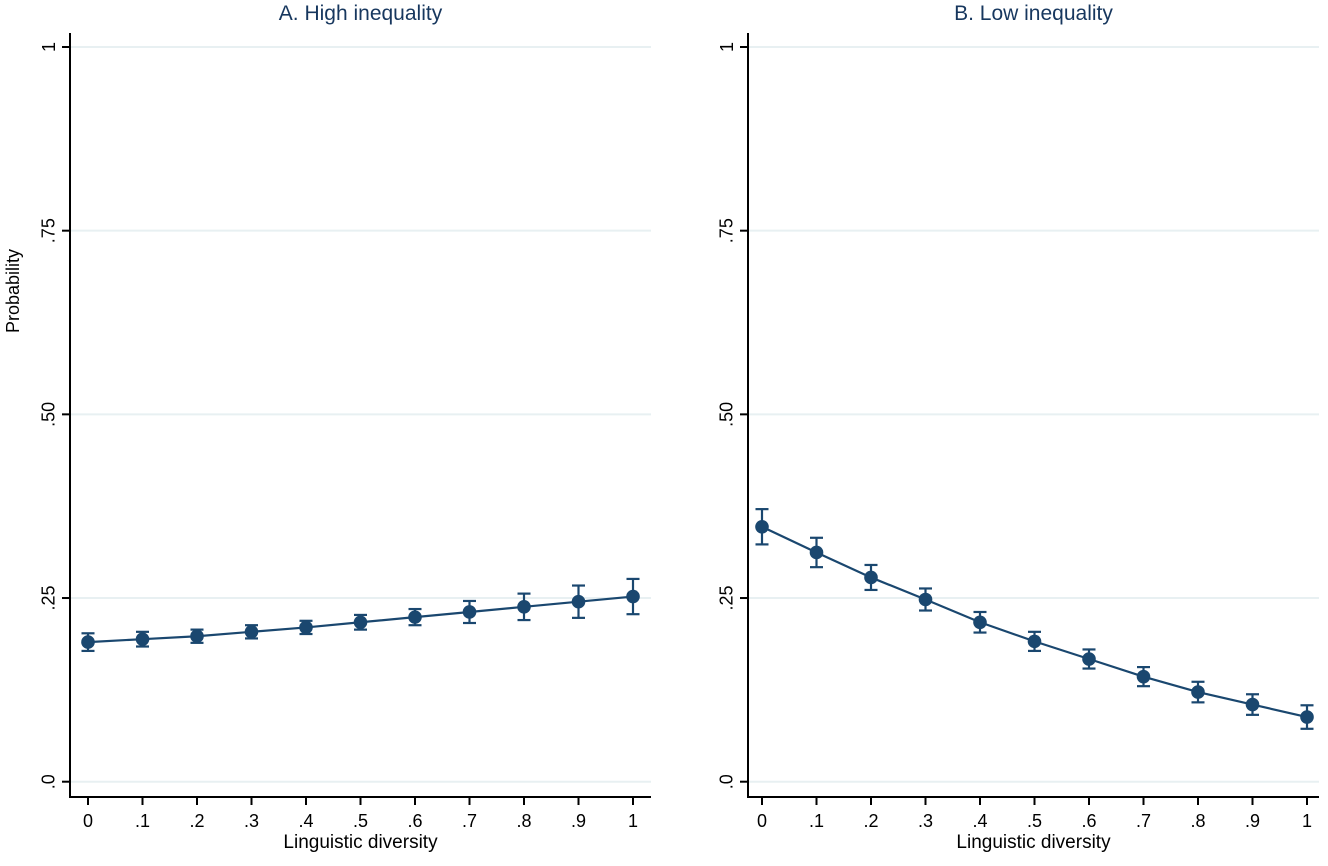 The width and height of the screenshot is (1328, 866). I want to click on panel-a-x-axis-title: Linguistic diversity, so click(360, 842).